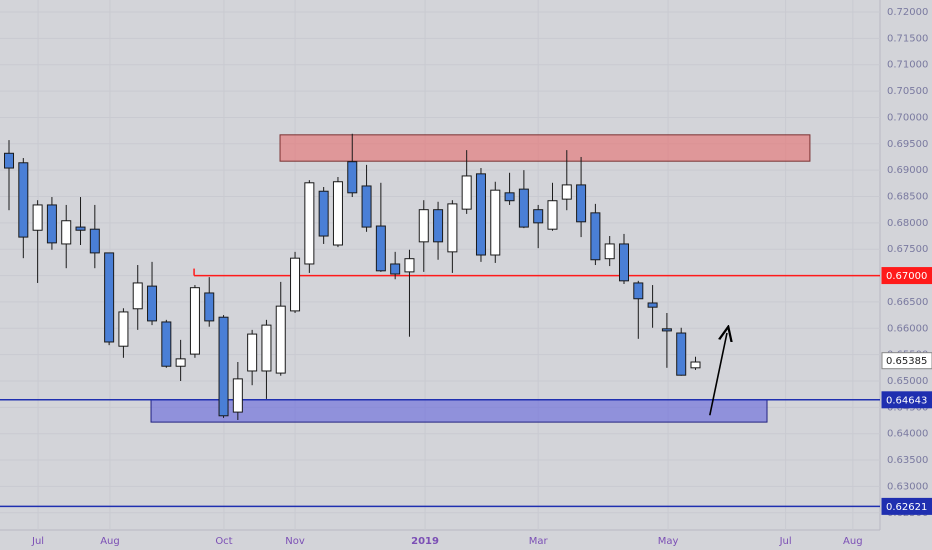  I want to click on price-tag-label: 0.67000, so click(906, 276).